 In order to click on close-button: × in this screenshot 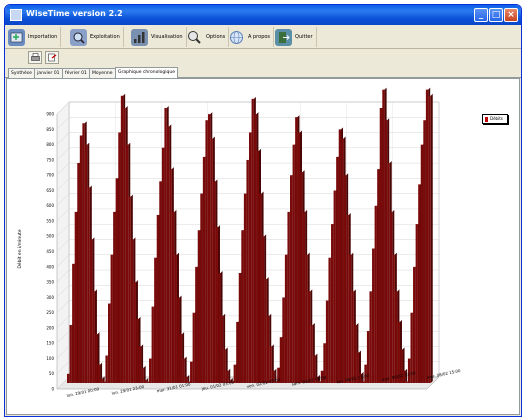, I will do `click(511, 15)`.